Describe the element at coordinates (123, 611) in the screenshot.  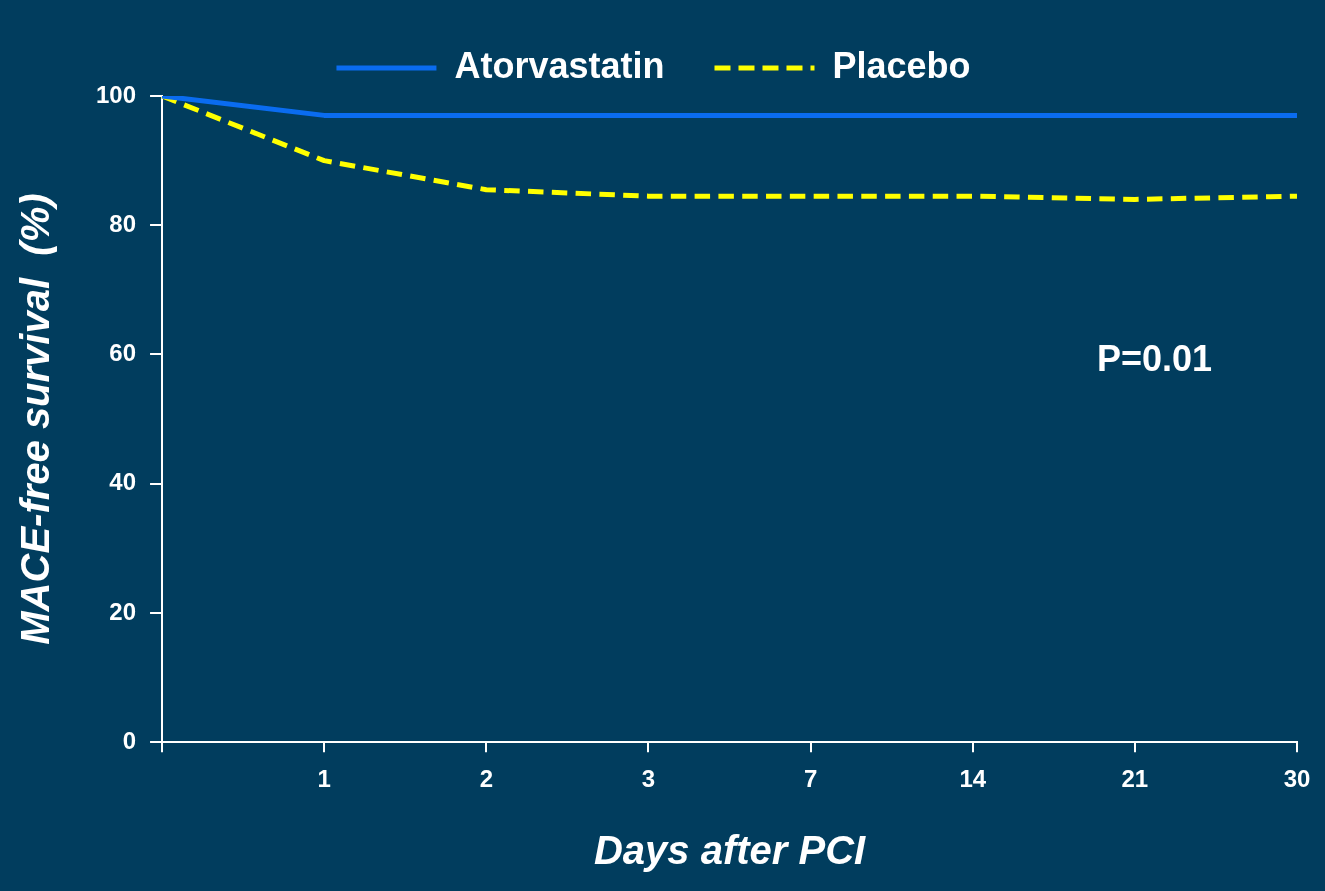
I see `y-tick-label: 20` at that location.